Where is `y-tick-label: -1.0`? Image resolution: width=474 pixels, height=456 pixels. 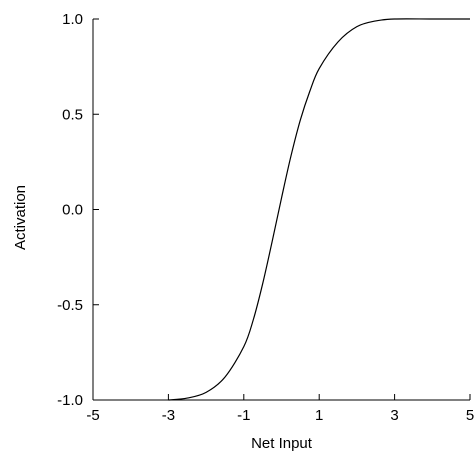
y-tick-label: -1.0 is located at coordinates (70, 400).